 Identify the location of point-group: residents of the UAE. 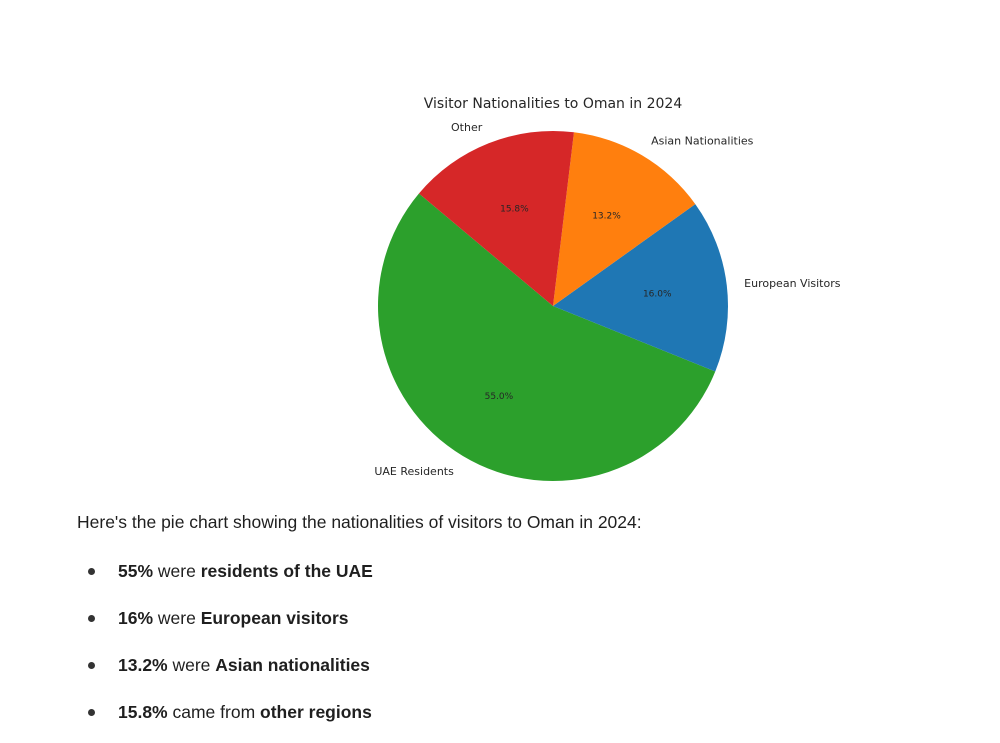
(286, 571).